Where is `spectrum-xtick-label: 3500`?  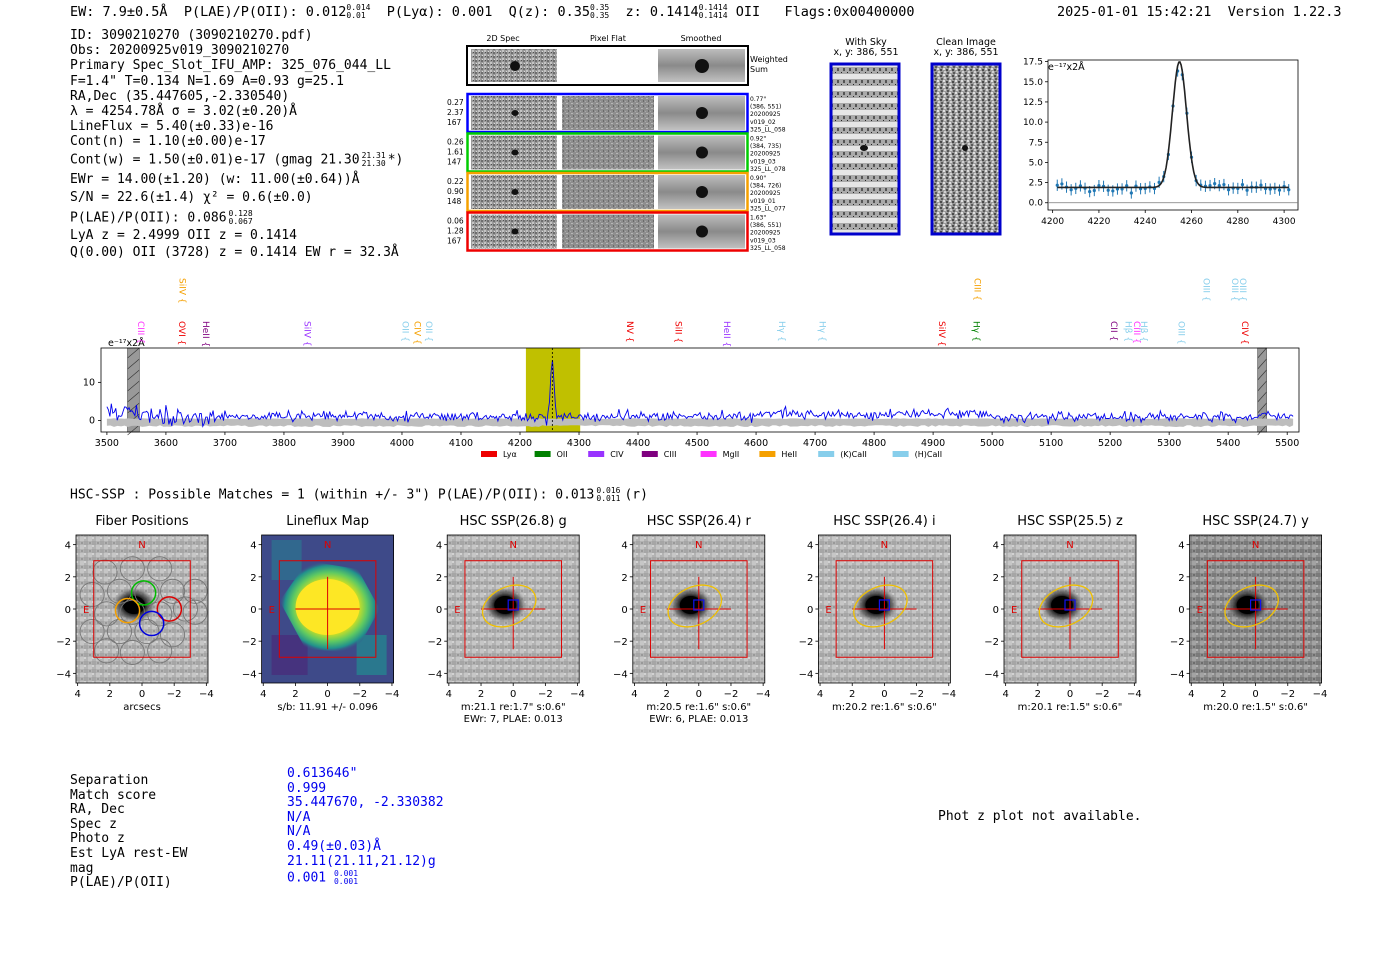 spectrum-xtick-label: 3500 is located at coordinates (107, 443).